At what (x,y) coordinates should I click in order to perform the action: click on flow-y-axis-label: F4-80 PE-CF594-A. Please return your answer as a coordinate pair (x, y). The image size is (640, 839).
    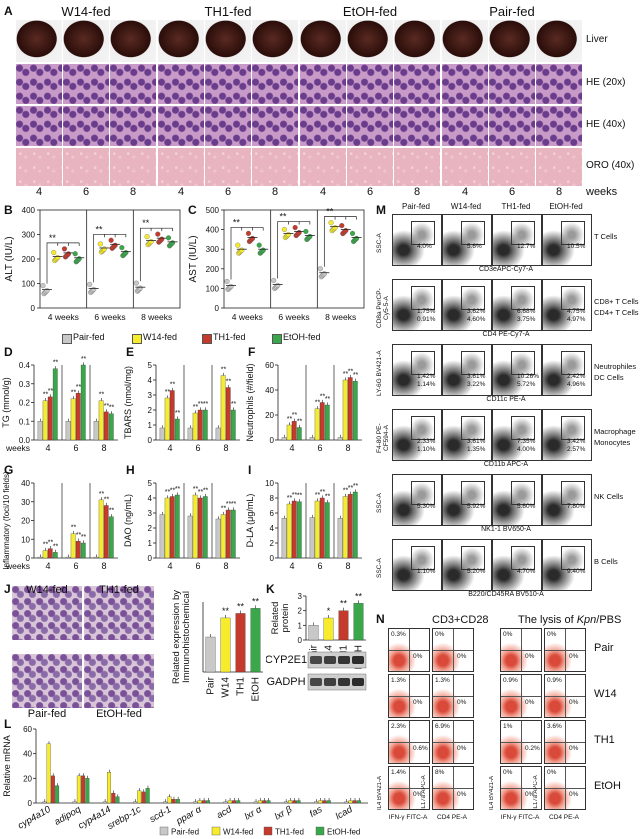
    Looking at the image, I should click on (383, 438).